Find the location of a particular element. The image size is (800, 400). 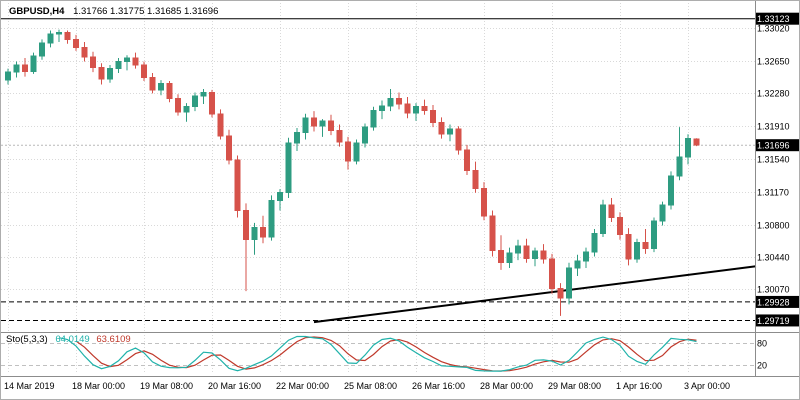

price-axis-tick: 1.32280 is located at coordinates (773, 94).